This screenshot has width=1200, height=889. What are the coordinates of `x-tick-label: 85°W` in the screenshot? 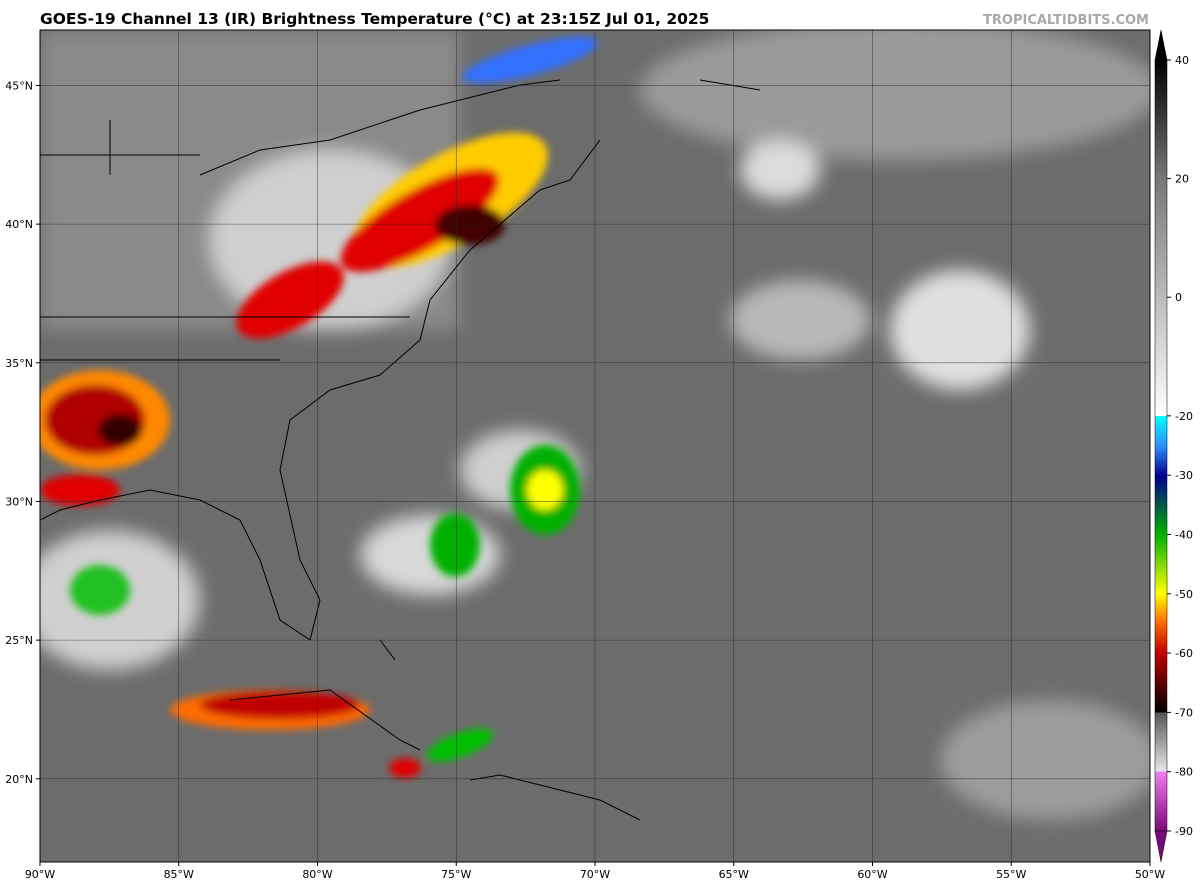 It's located at (179, 874).